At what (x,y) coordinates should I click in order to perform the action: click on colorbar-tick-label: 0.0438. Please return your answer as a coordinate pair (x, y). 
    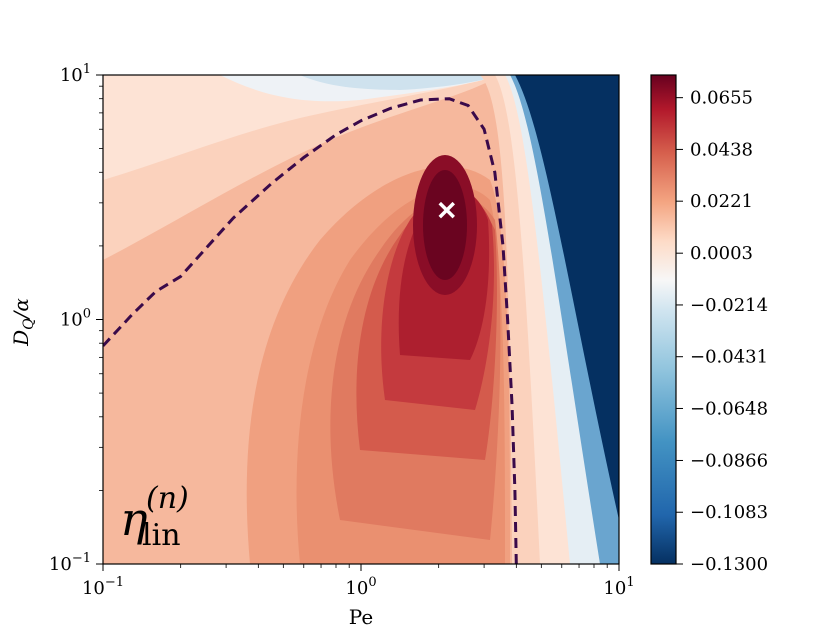
    Looking at the image, I should click on (721, 149).